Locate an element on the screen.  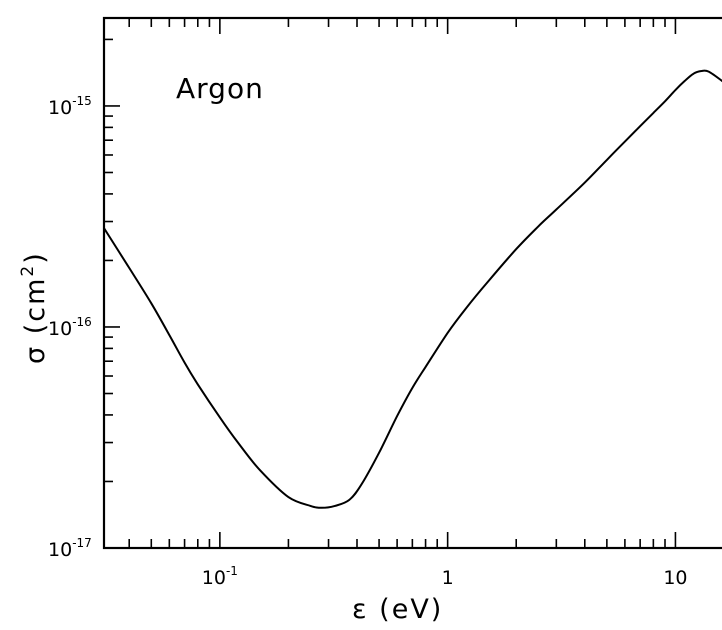
x-tick-label-0: 10-1 is located at coordinates (220, 576).